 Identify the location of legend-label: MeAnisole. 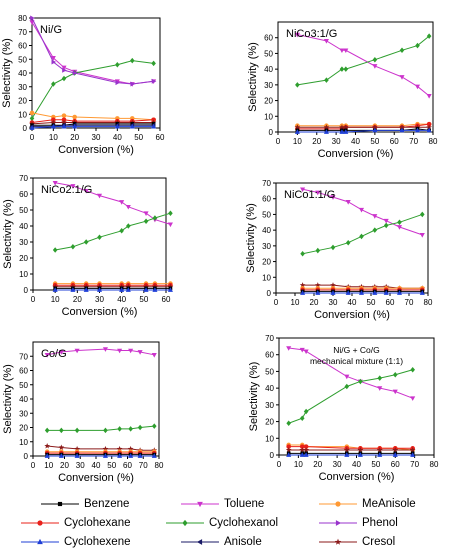
(389, 504).